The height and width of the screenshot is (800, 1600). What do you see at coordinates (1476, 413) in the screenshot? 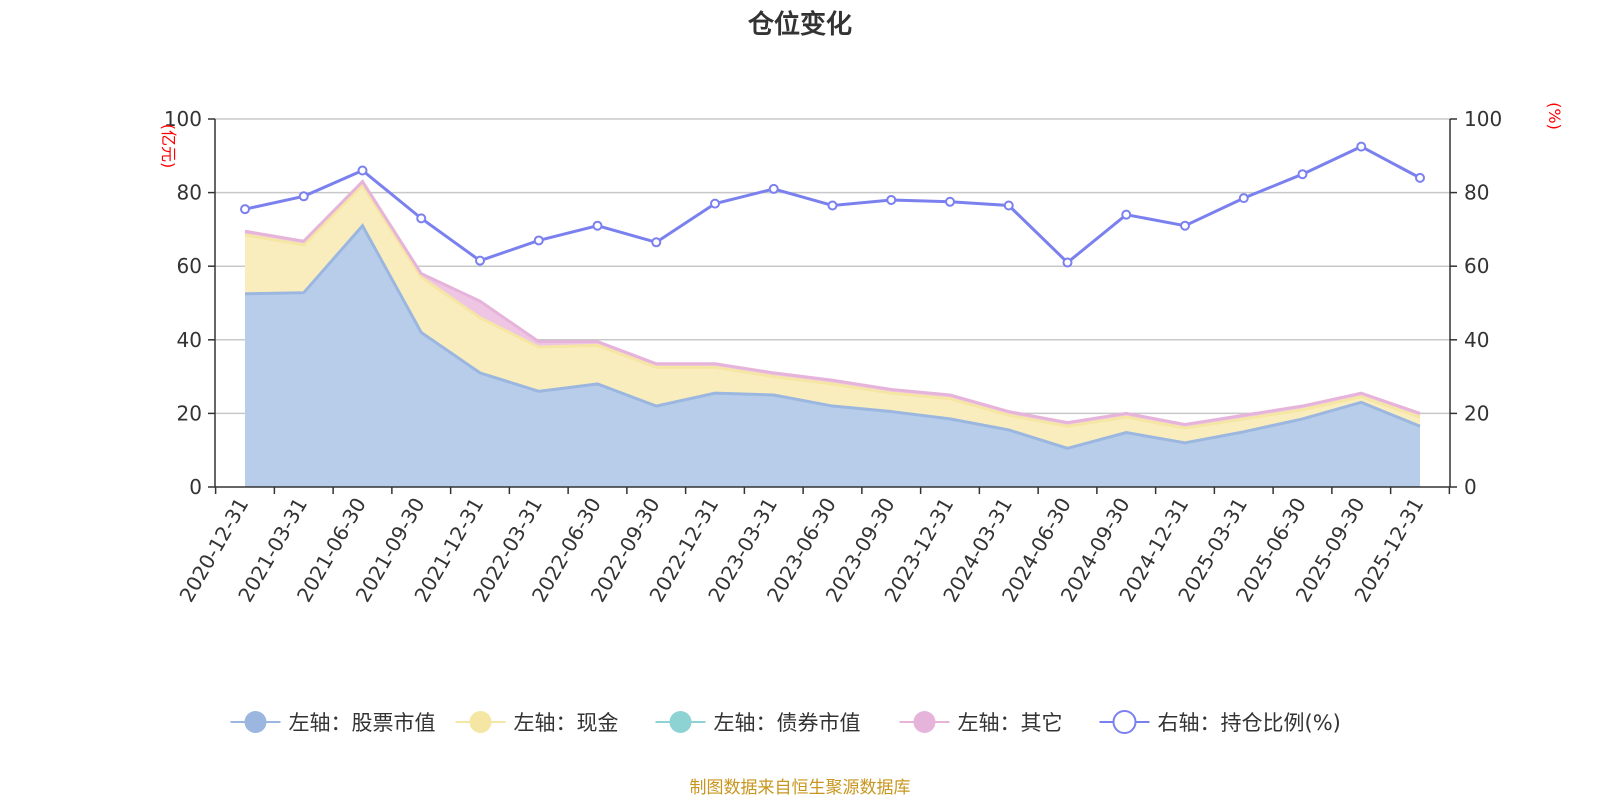
I see `right-tick-label: 20` at bounding box center [1476, 413].